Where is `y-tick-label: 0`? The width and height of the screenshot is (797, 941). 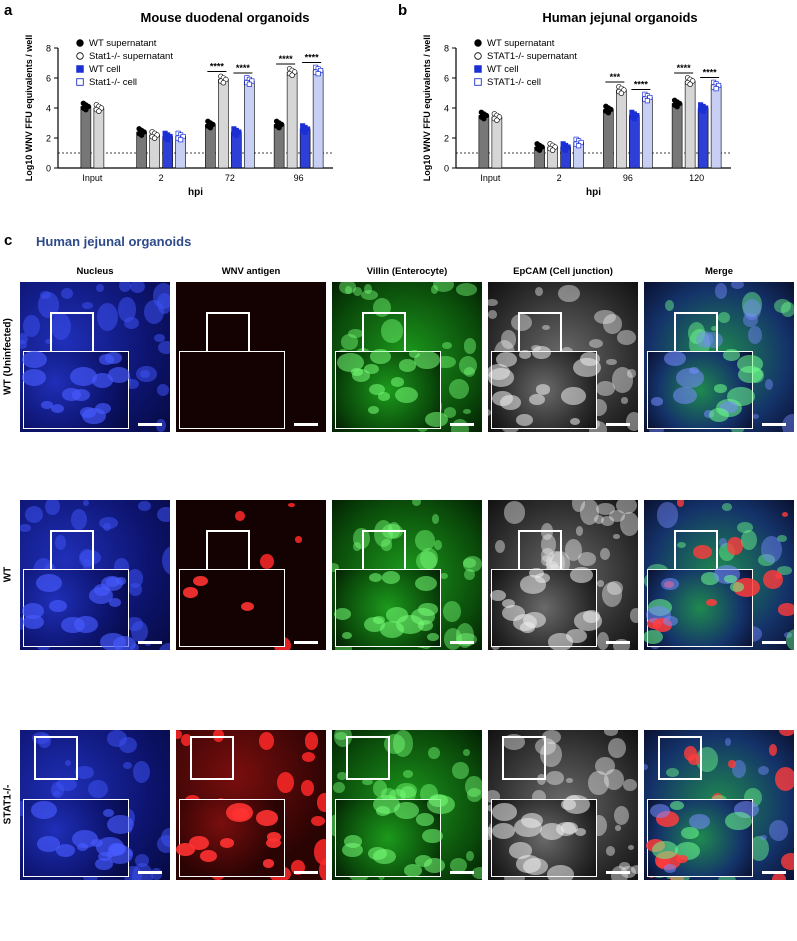
y-tick-label: 0 is located at coordinates (48, 169).